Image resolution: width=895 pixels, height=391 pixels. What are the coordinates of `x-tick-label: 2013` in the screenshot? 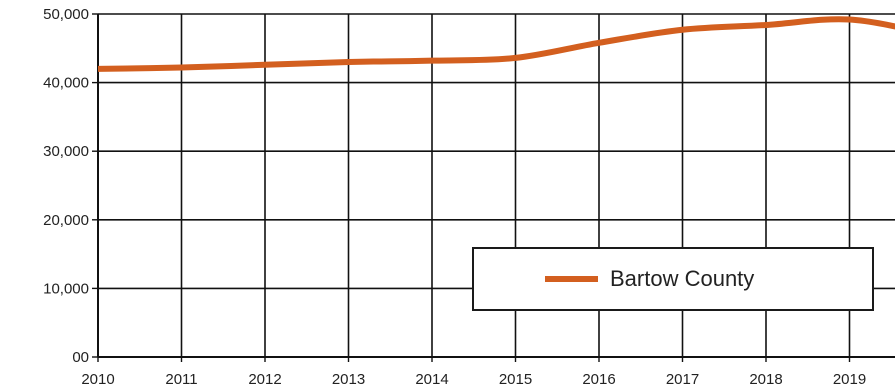 It's located at (348, 379).